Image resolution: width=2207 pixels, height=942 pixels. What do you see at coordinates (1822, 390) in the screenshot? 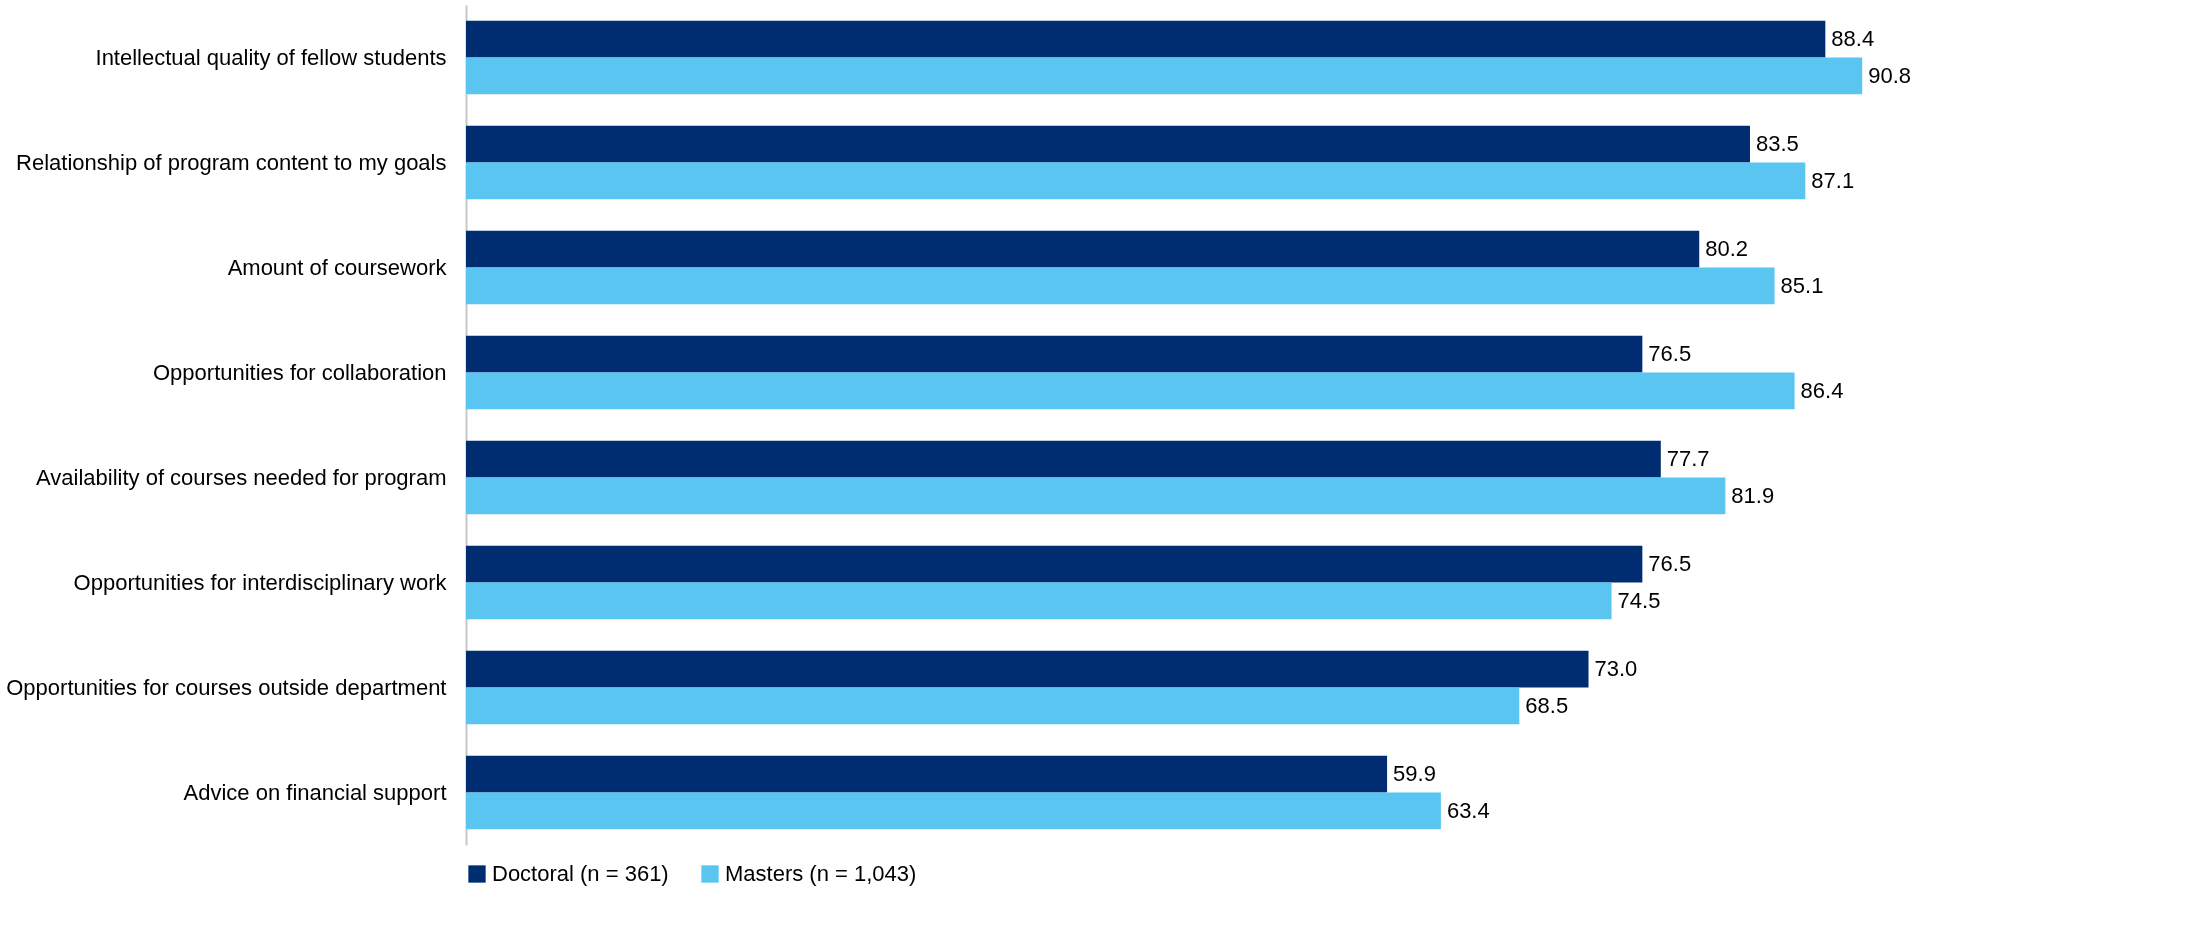
I see `data-label: 86.4` at bounding box center [1822, 390].